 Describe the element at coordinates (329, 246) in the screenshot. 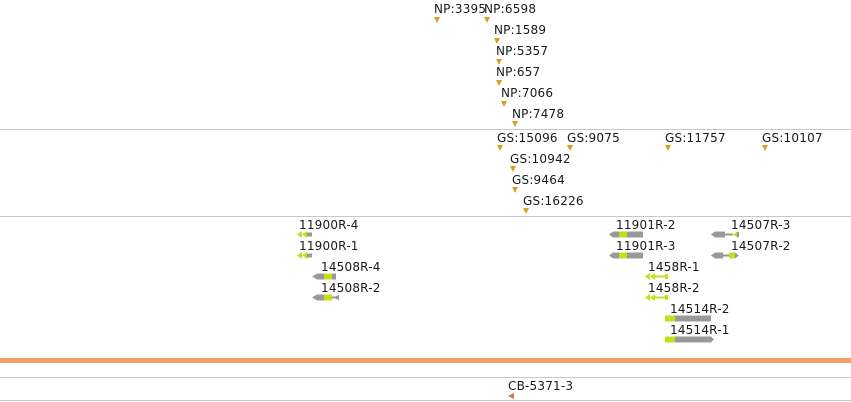

I see `gene-label: 11900R-1` at that location.